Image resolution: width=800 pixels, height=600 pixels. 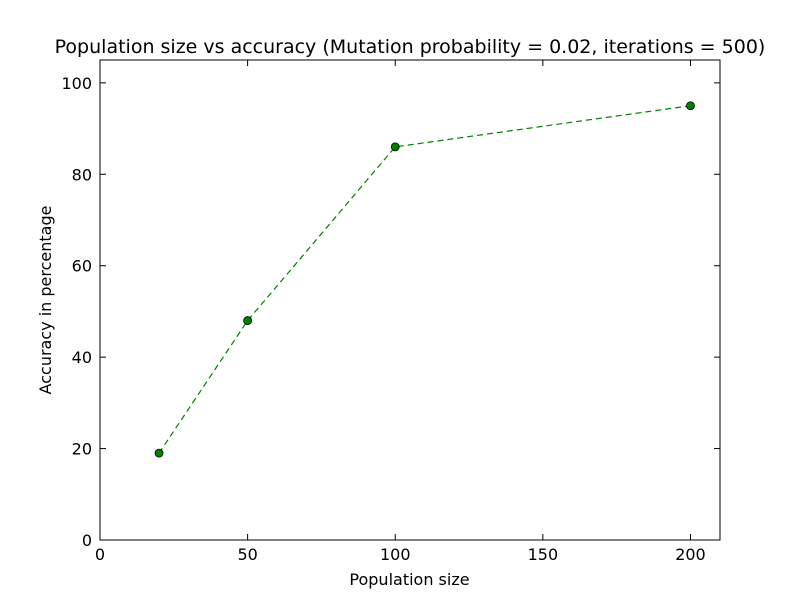 What do you see at coordinates (247, 554) in the screenshot?
I see `x-tick-label: 50` at bounding box center [247, 554].